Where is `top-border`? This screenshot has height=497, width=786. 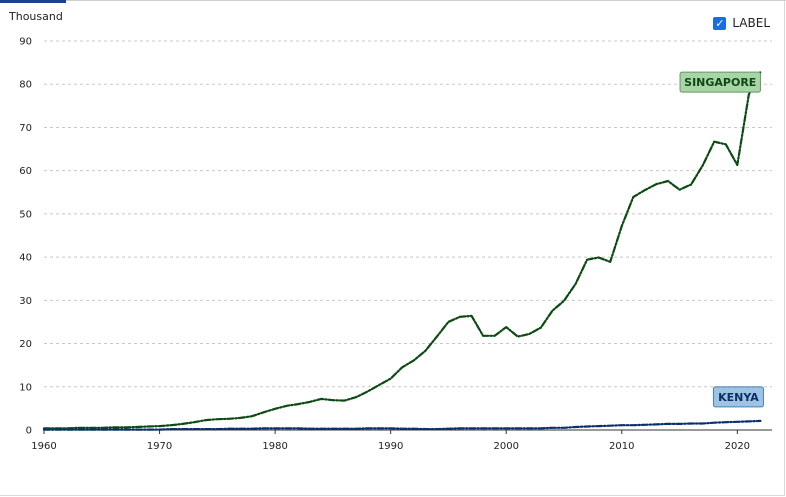 top-border is located at coordinates (426, 0).